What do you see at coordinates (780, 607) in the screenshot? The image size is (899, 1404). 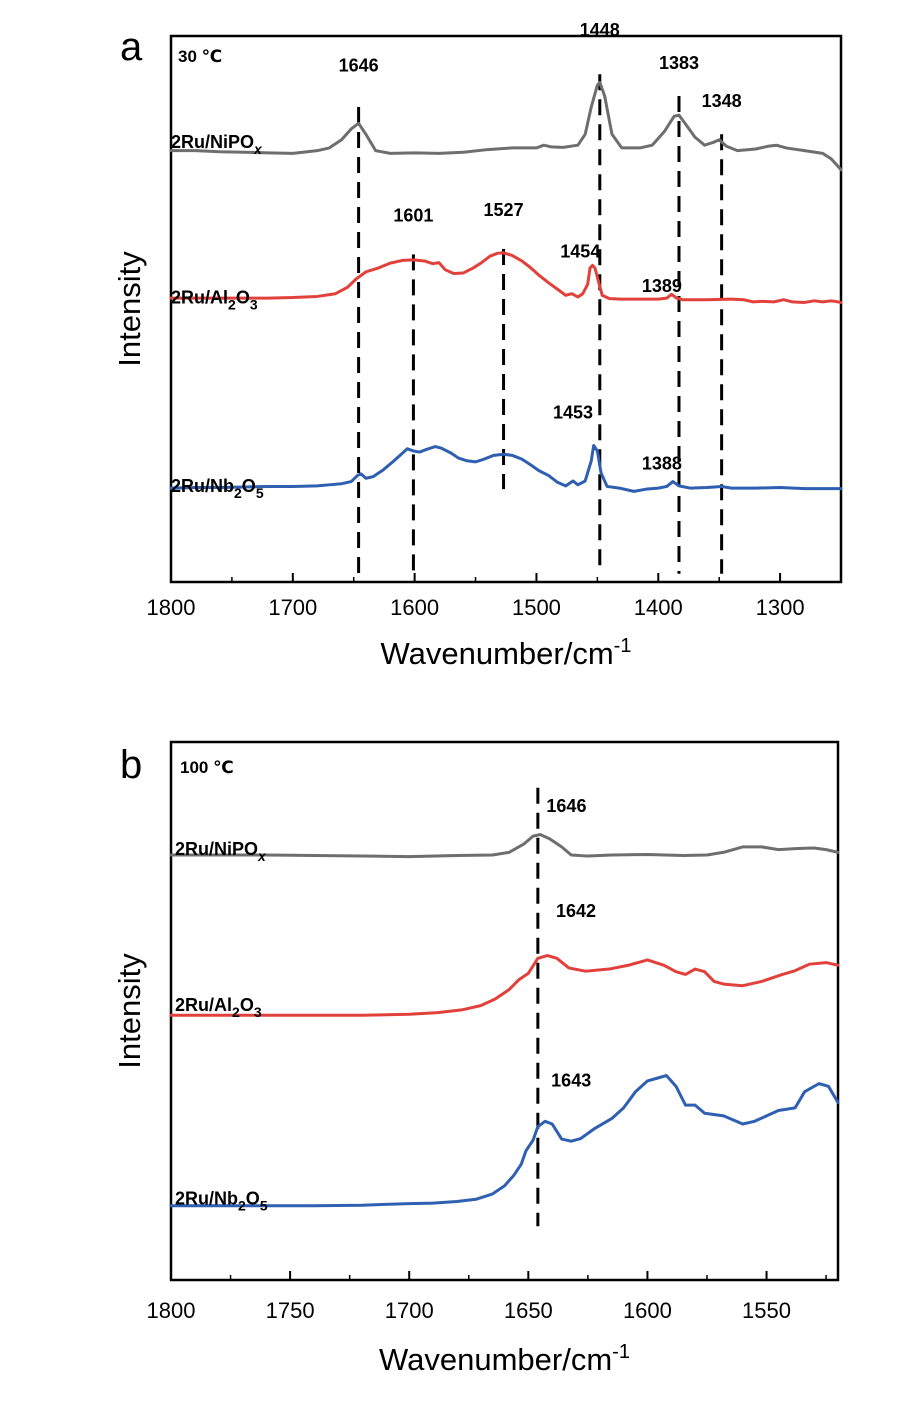 I see `x-tick-label: 1300` at bounding box center [780, 607].